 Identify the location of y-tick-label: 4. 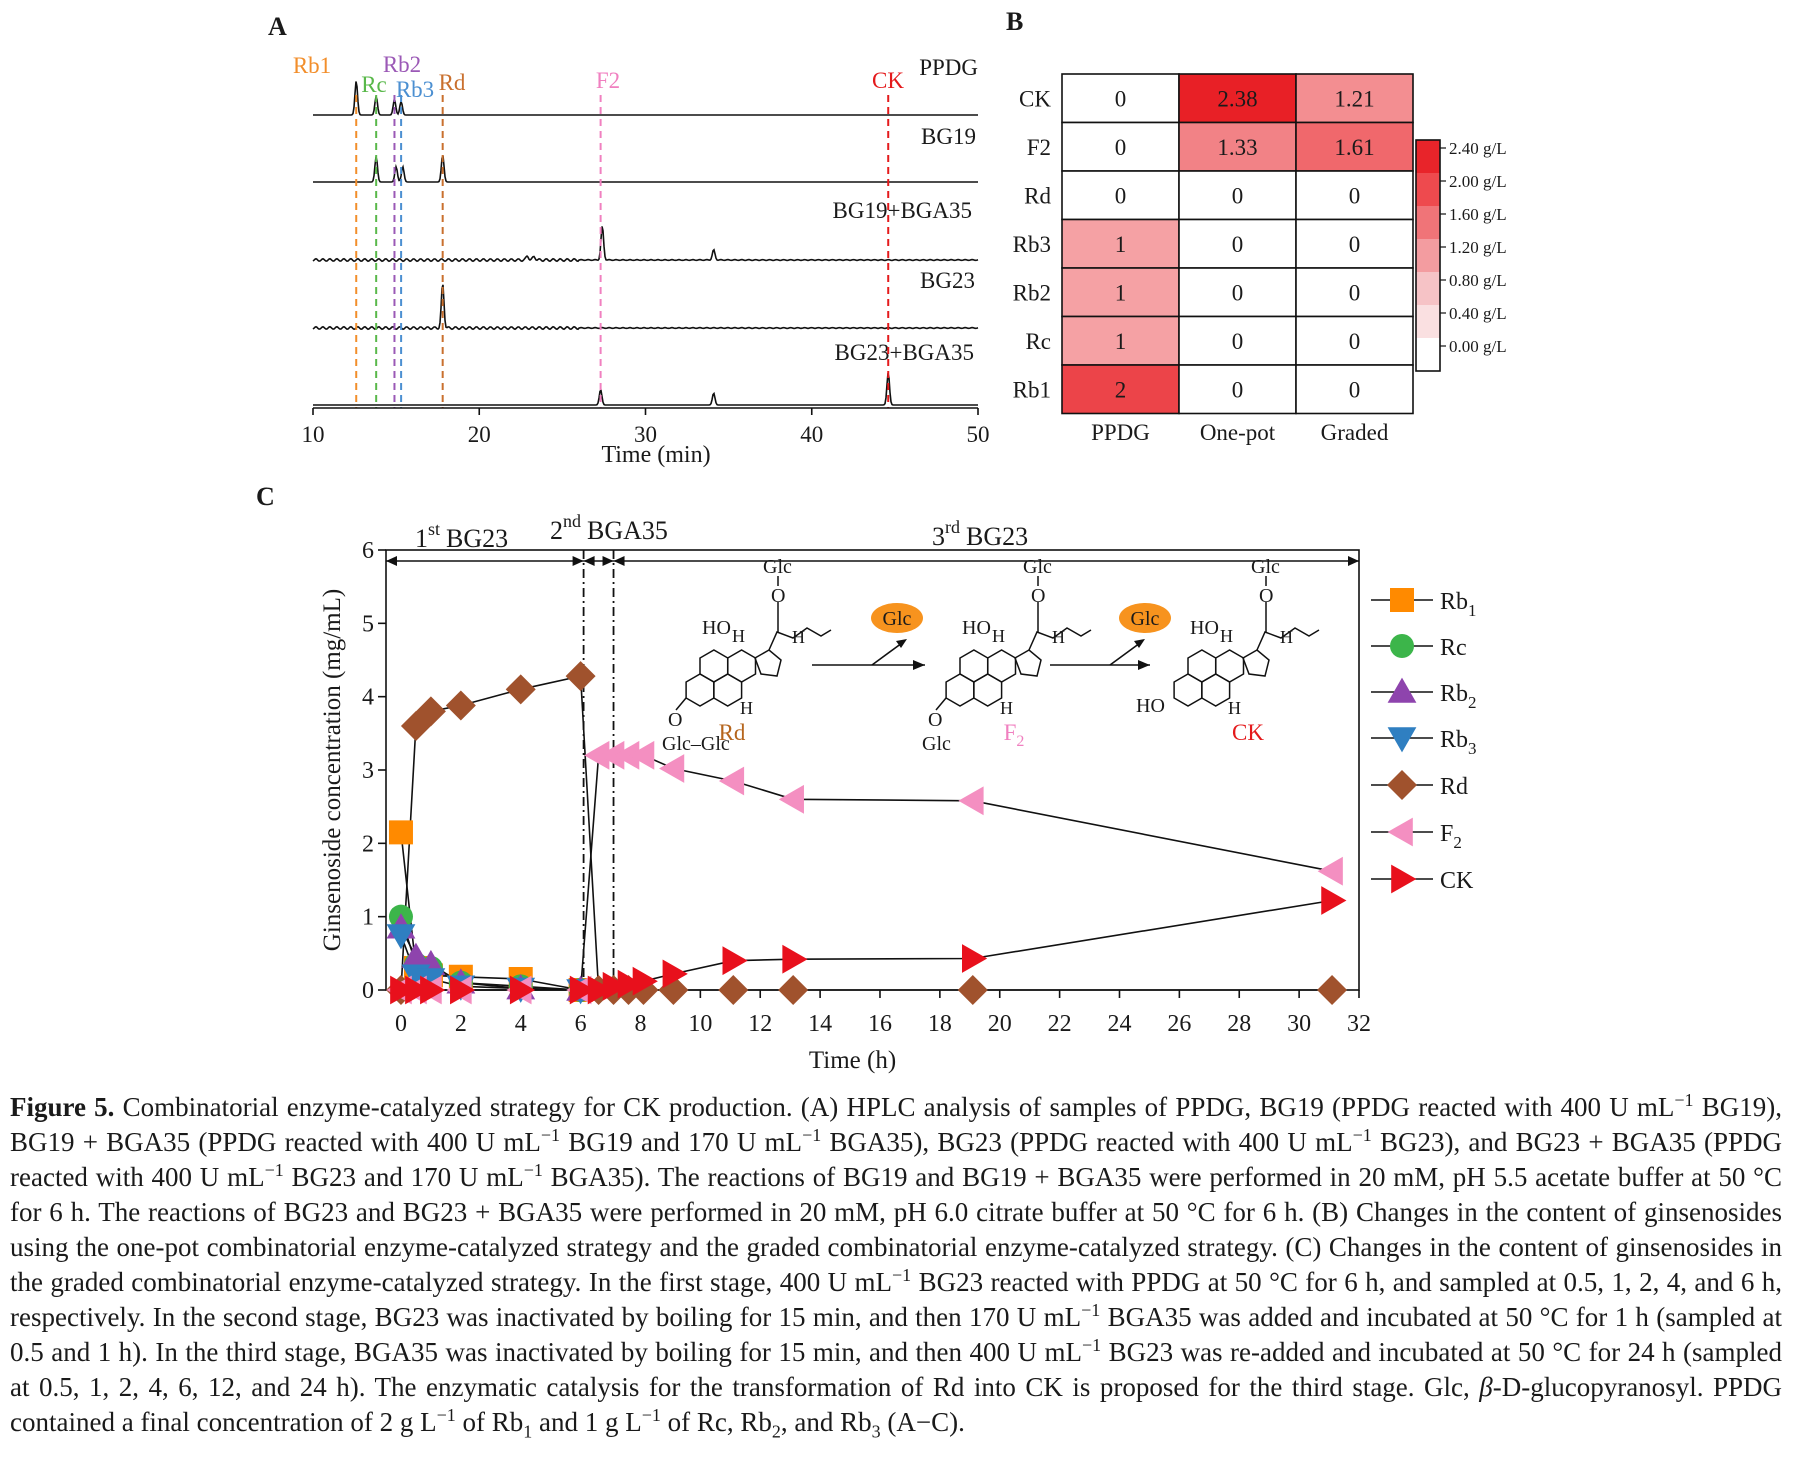
(368, 698).